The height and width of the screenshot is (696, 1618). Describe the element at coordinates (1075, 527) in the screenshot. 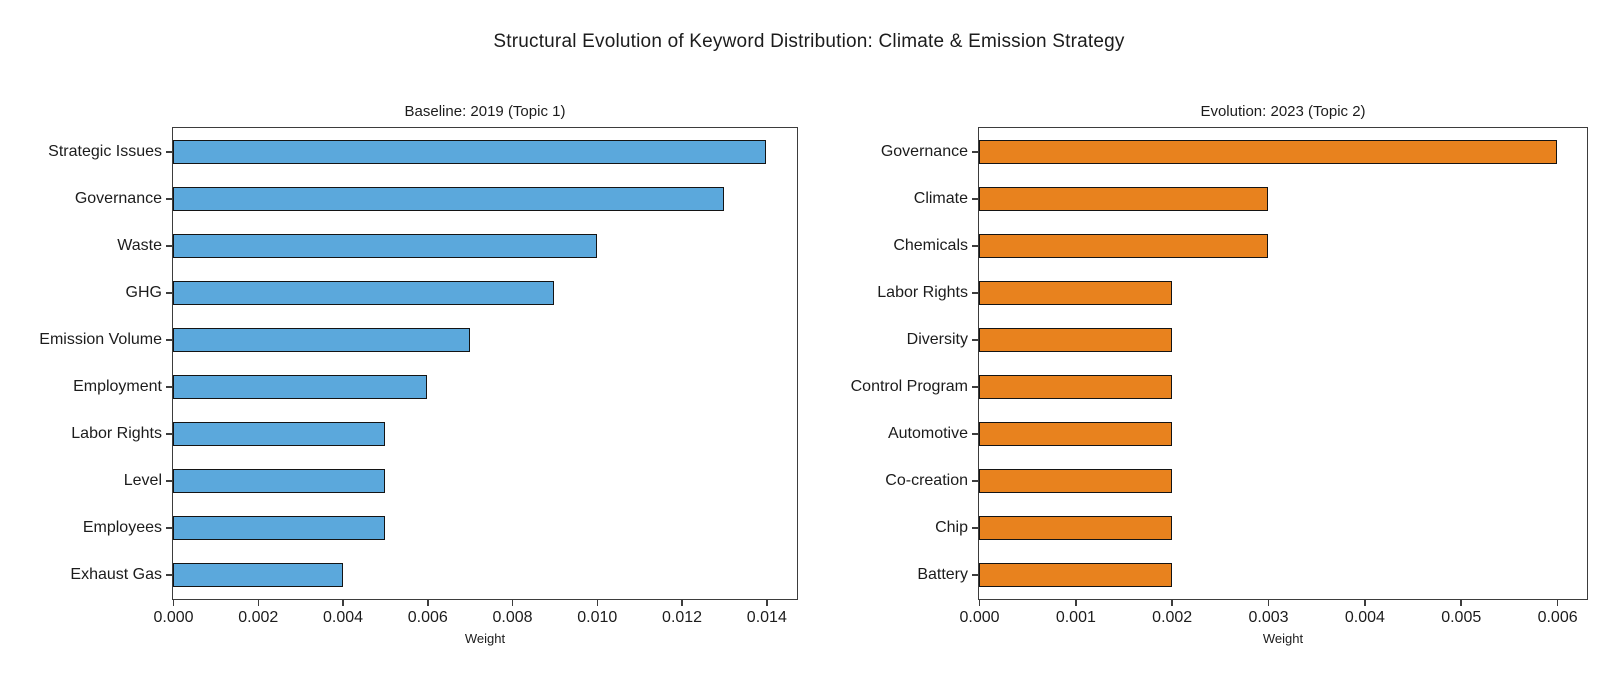

I see `bar-chip` at that location.